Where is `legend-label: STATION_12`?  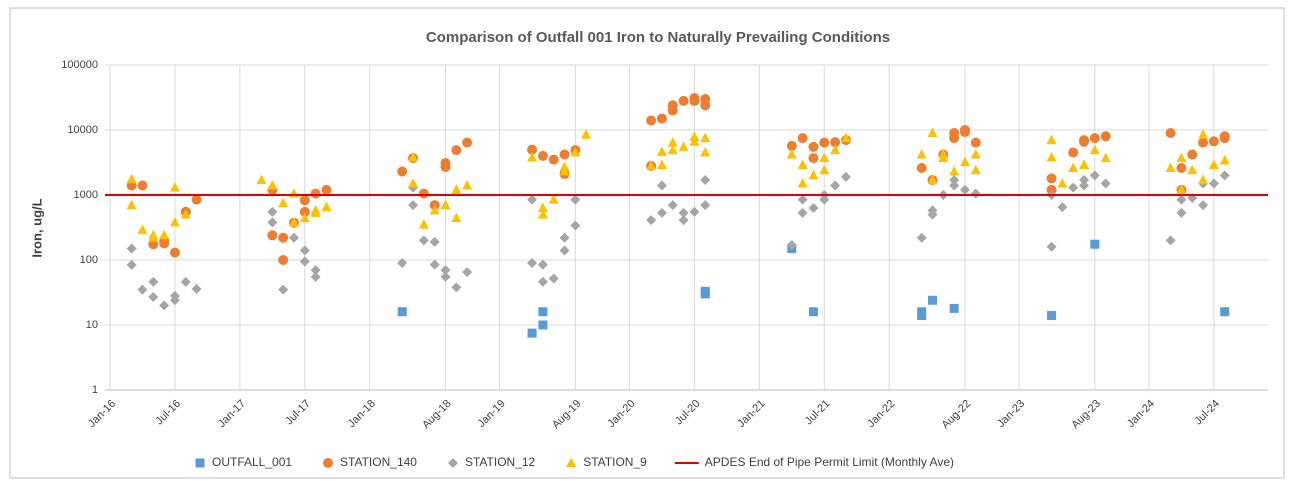 legend-label: STATION_12 is located at coordinates (500, 462).